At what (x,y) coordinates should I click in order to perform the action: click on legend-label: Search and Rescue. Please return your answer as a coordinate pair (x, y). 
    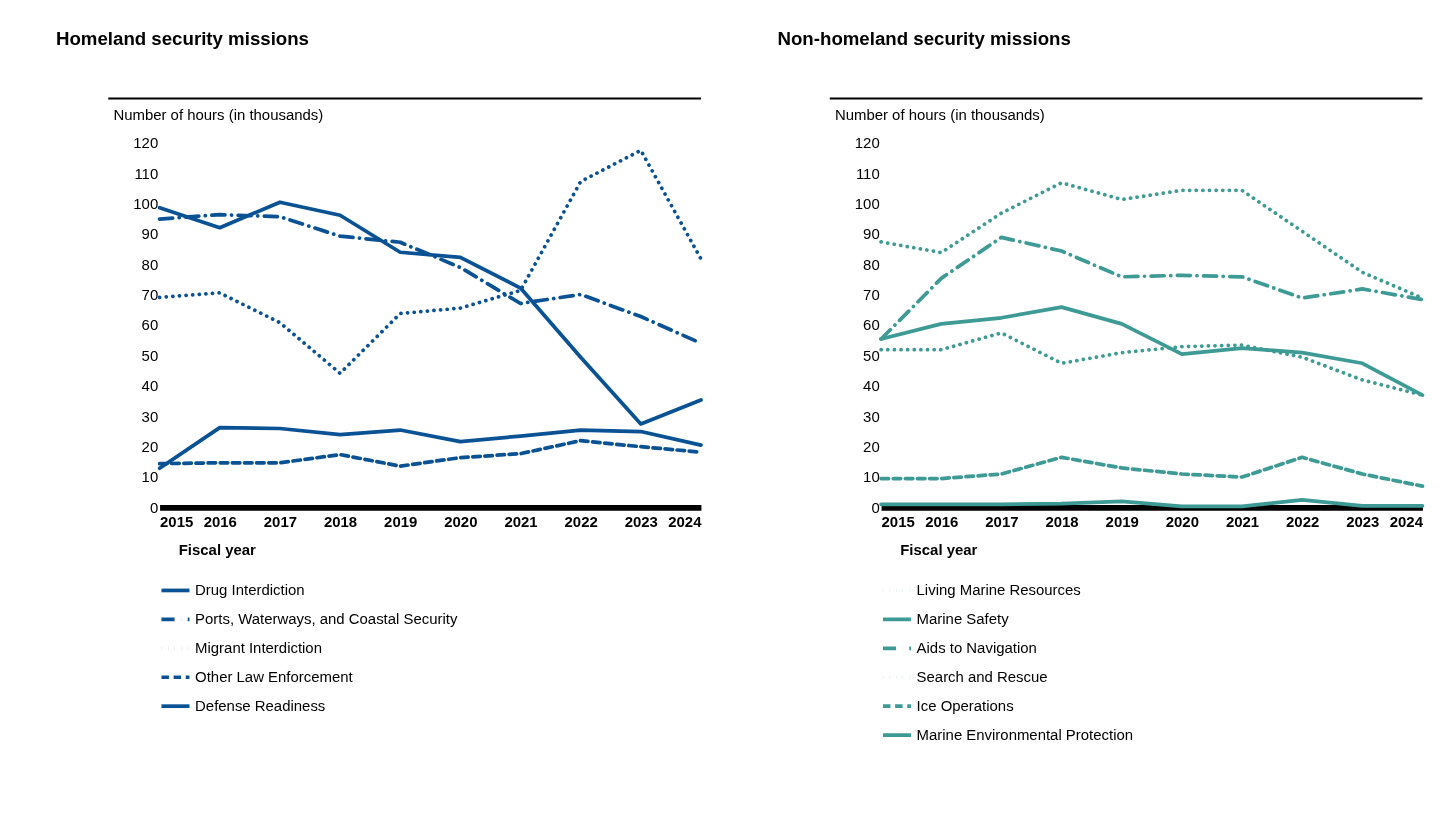
    Looking at the image, I should click on (982, 676).